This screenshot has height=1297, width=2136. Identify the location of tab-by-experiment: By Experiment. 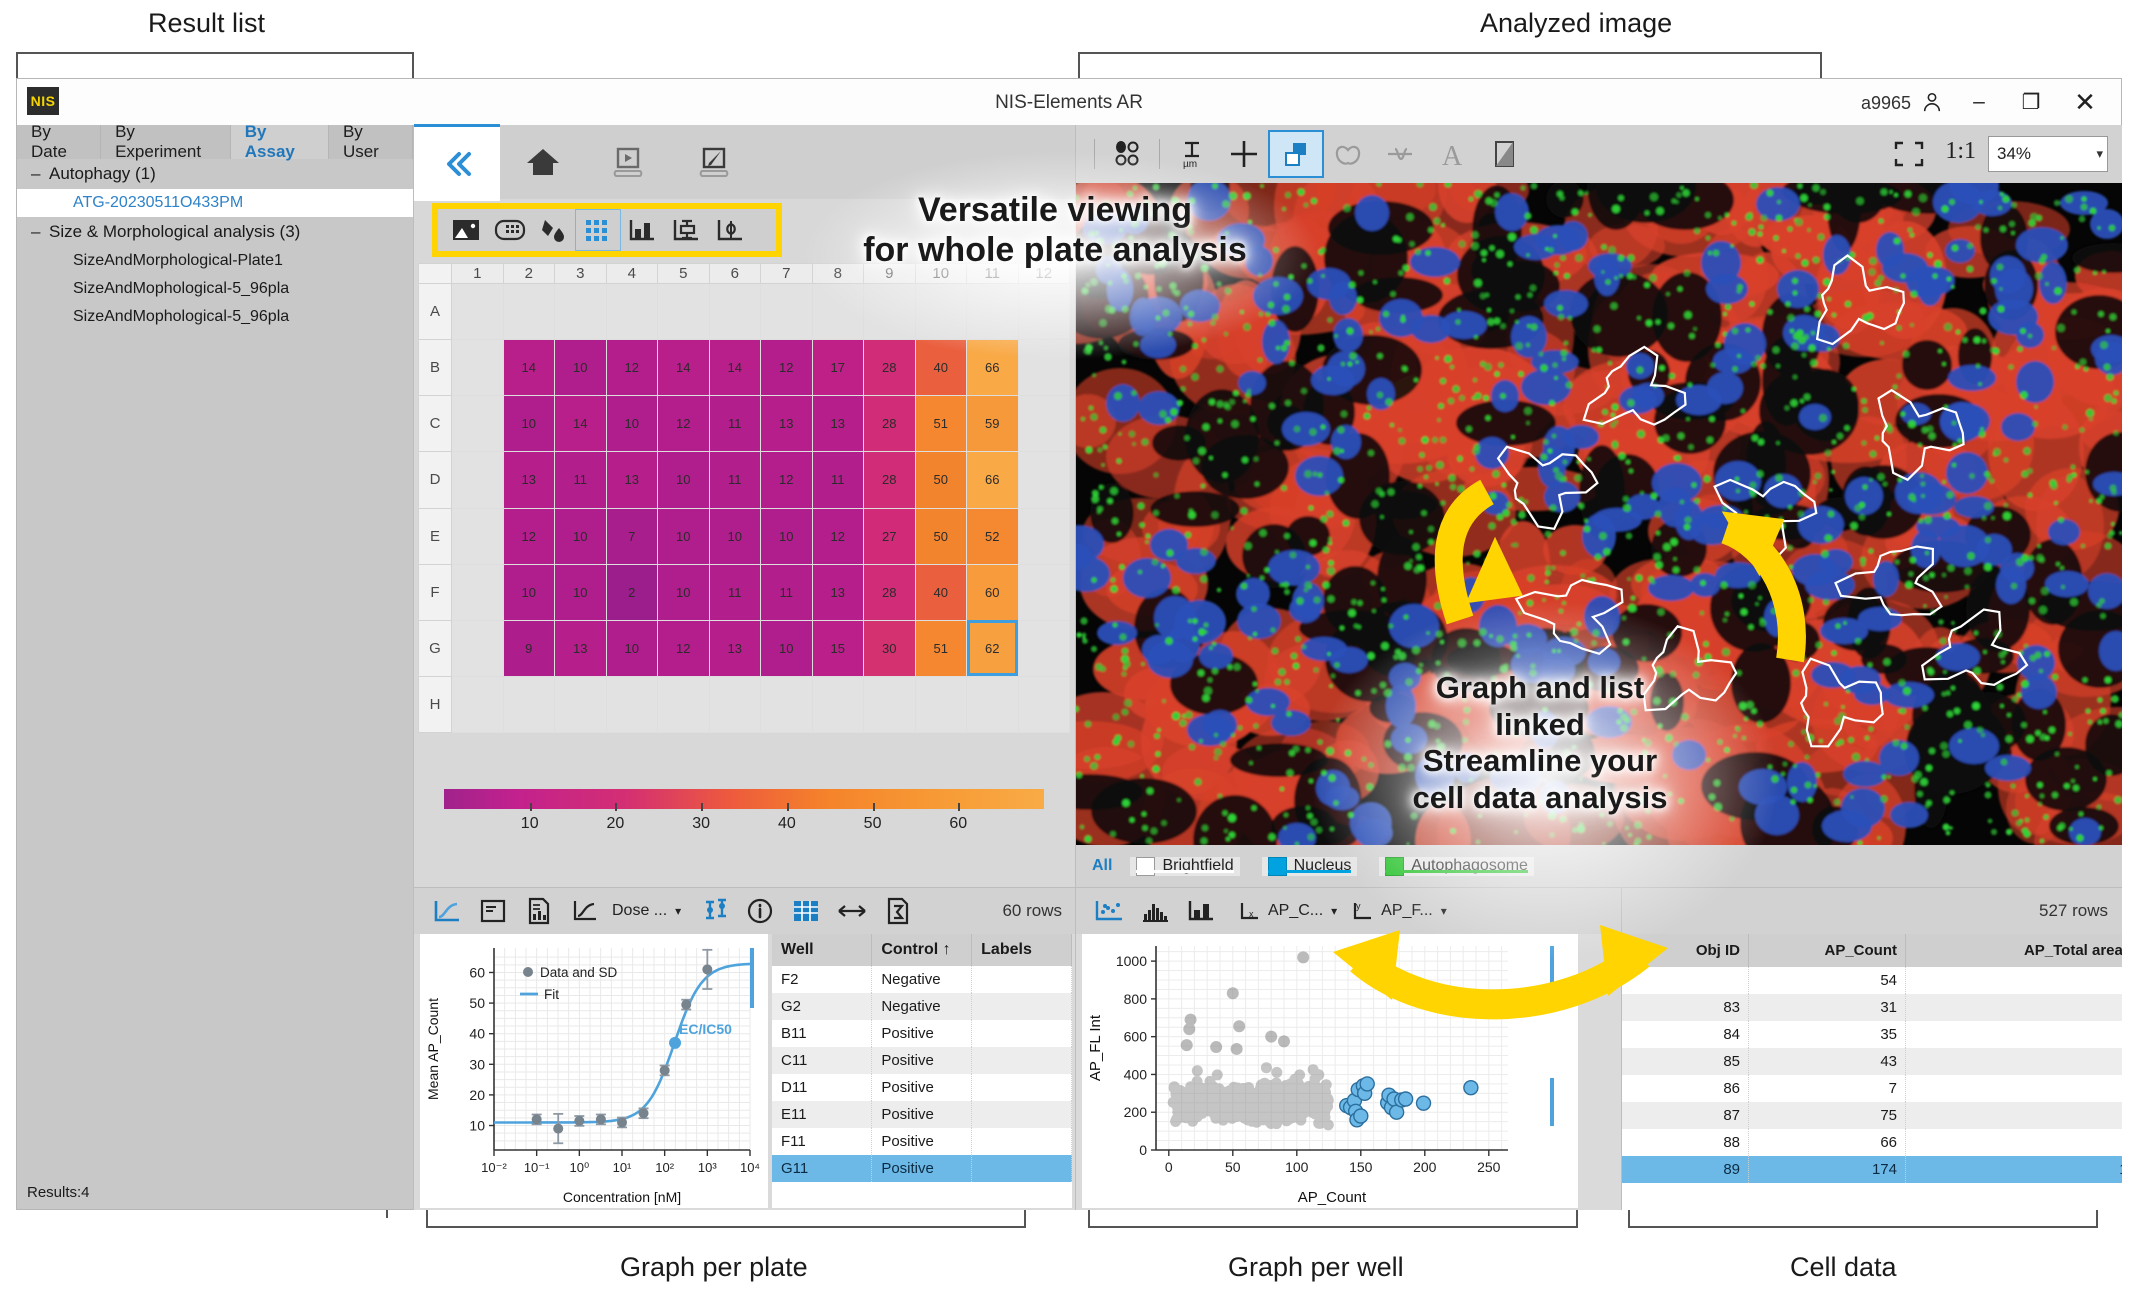
(166, 141).